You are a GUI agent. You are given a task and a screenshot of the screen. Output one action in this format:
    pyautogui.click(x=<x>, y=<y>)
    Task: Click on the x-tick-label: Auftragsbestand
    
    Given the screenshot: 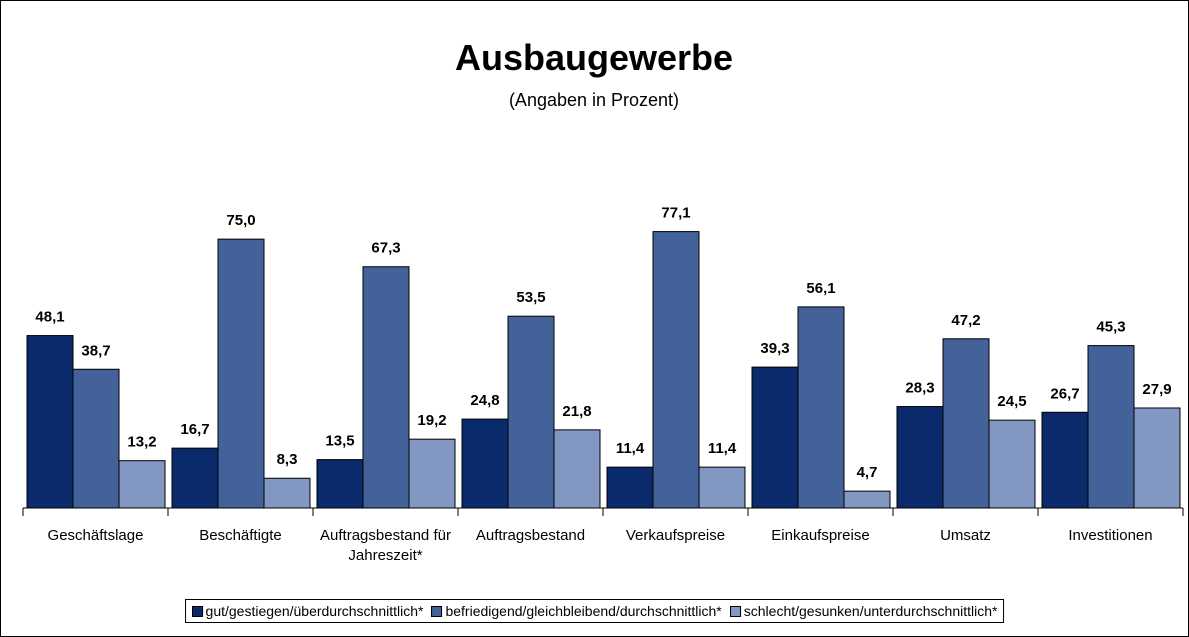 What is the action you would take?
    pyautogui.click(x=530, y=535)
    